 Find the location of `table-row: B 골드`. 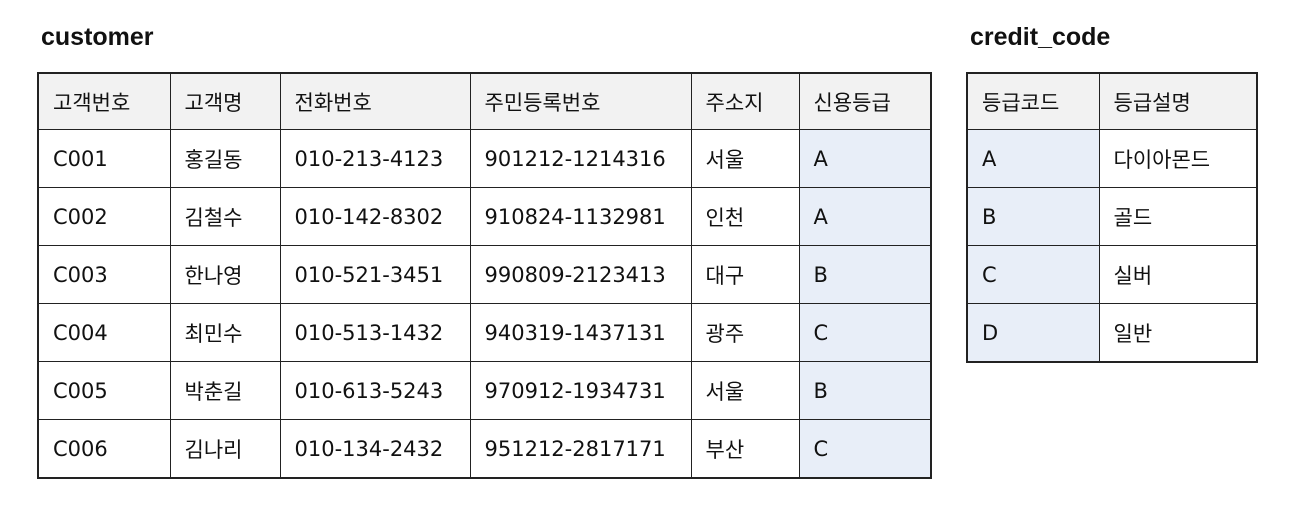

table-row: B 골드 is located at coordinates (1112, 216).